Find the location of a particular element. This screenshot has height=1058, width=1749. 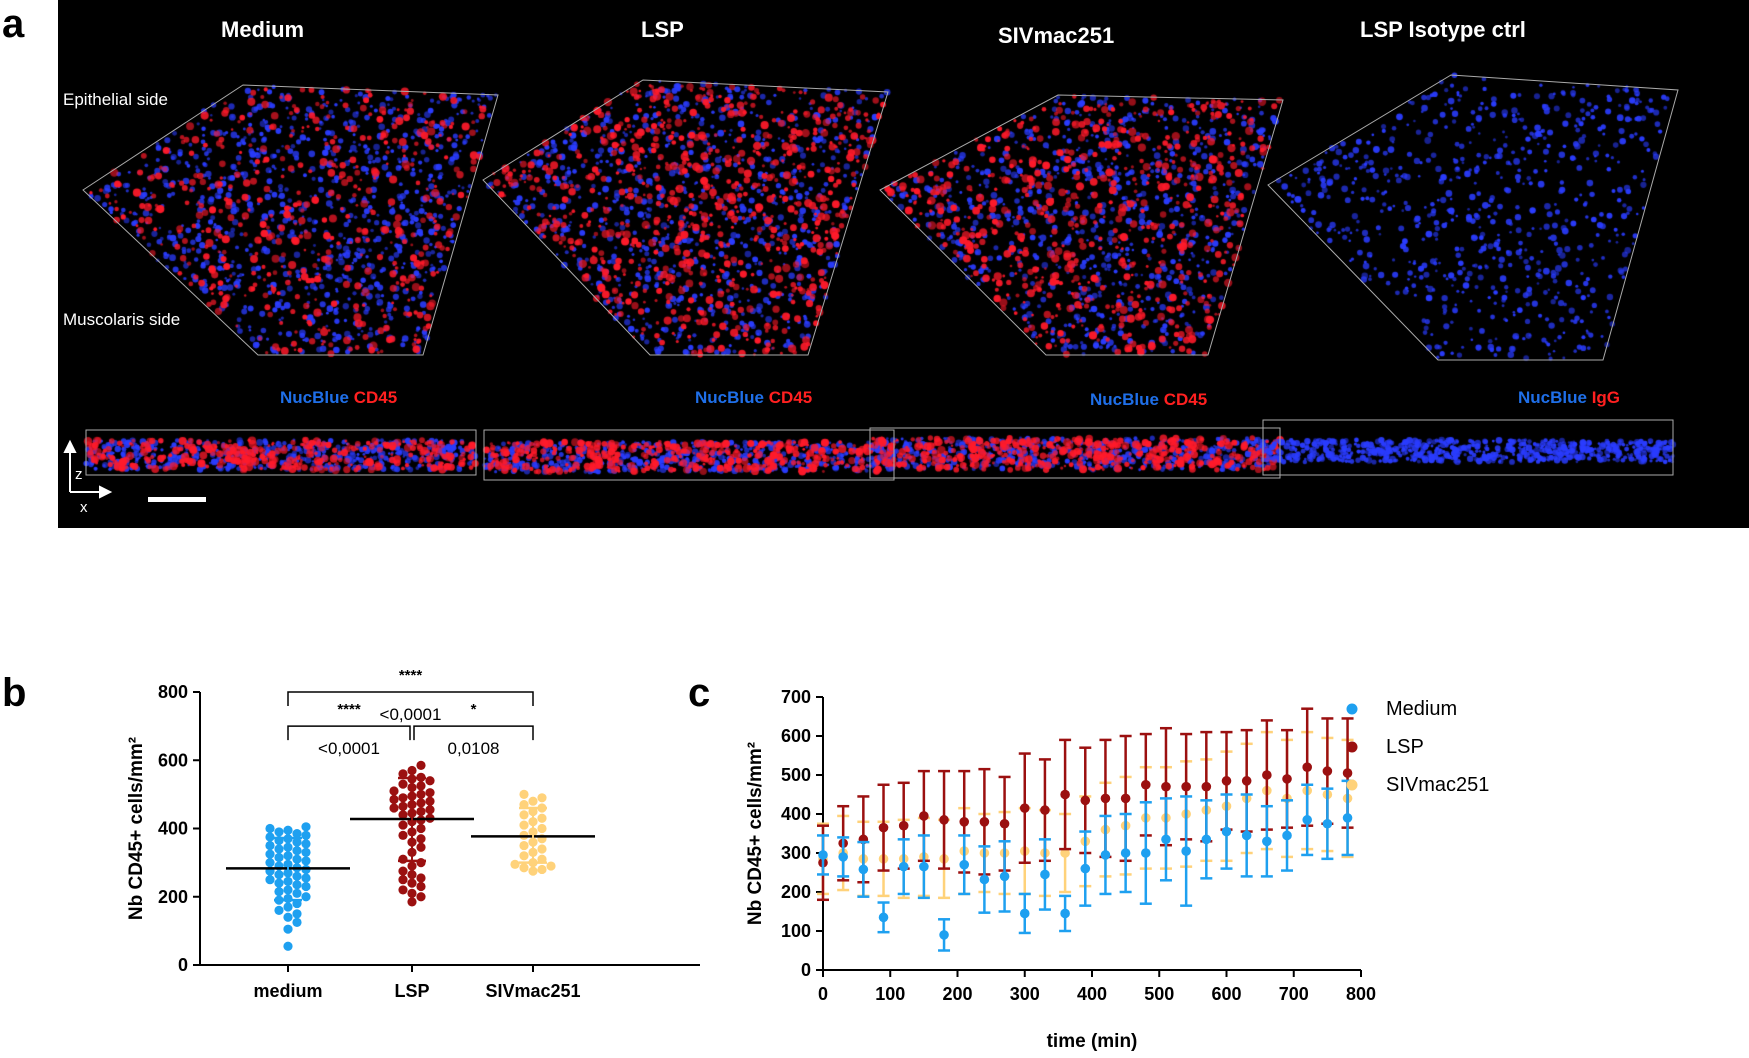

legend-marker-Medium is located at coordinates (1352, 709).